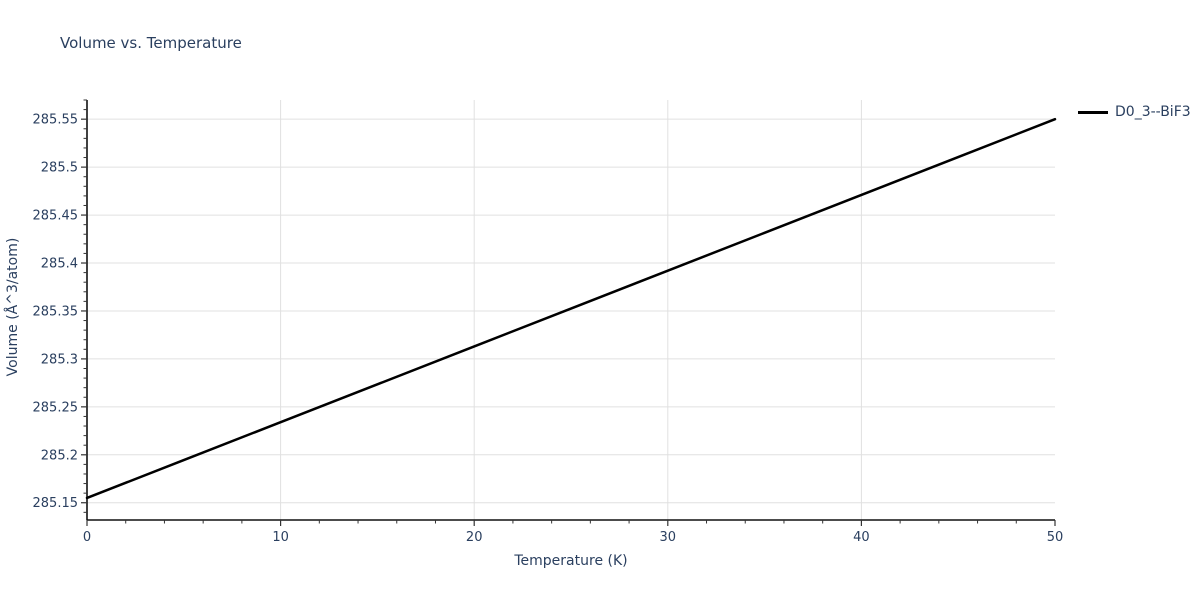  Describe the element at coordinates (474, 537) in the screenshot. I see `x-tick-label: 20` at that location.